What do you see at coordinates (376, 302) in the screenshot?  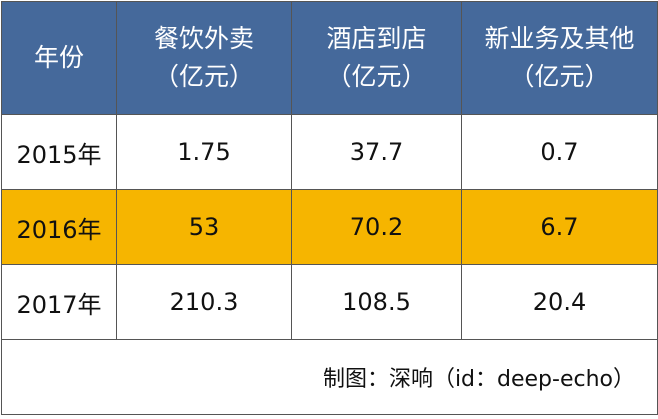 I see `value-cell: 108.5` at bounding box center [376, 302].